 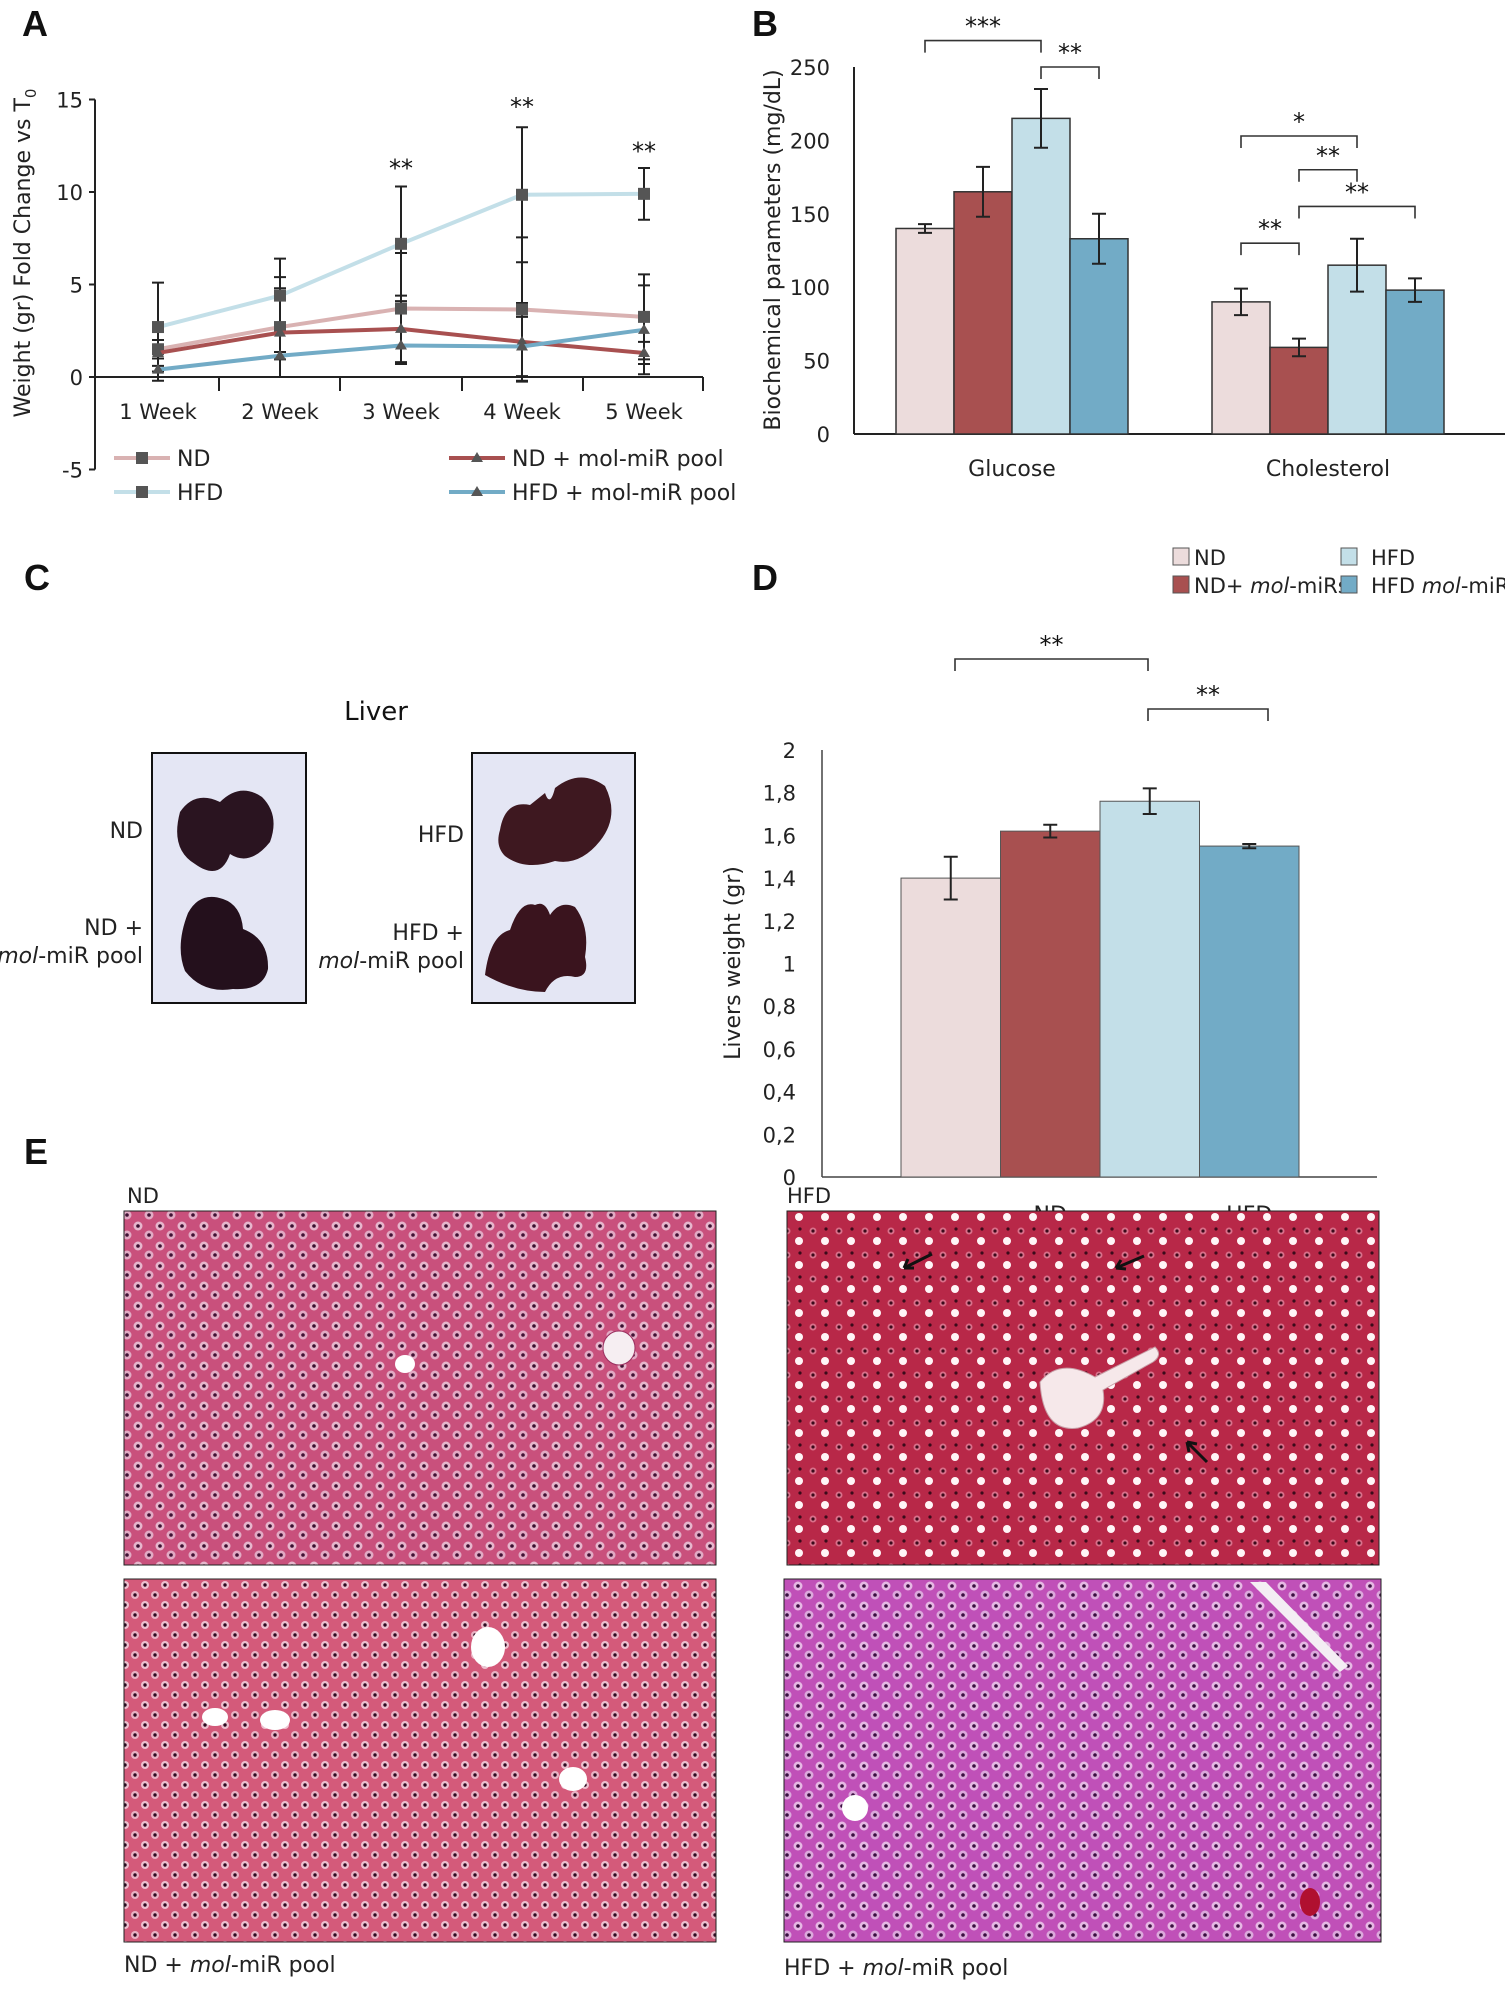 I want to click on liver-label-hfd-mol-2: mol-miR pool, so click(x=391, y=961).